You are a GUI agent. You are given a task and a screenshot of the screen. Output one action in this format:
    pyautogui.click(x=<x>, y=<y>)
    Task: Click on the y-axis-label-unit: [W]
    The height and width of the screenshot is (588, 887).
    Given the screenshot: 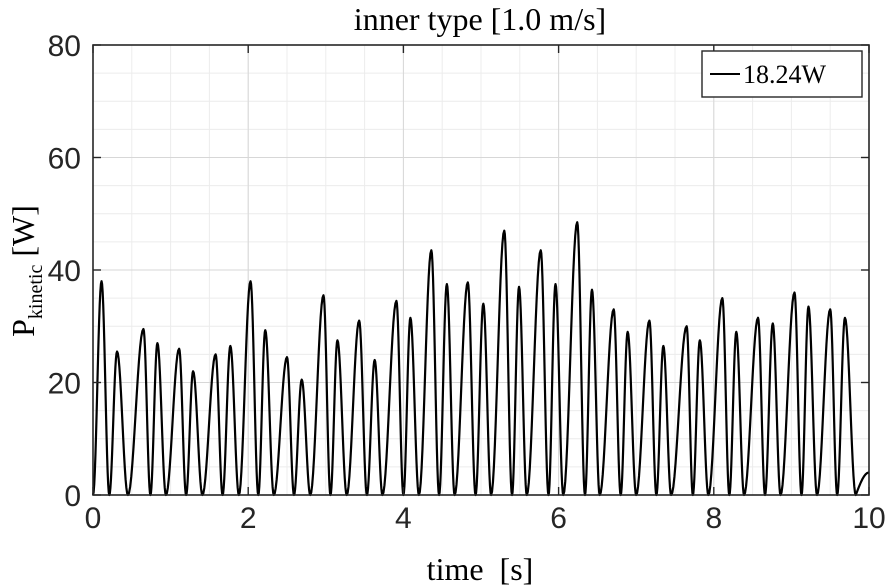 What is the action you would take?
    pyautogui.click(x=23, y=231)
    